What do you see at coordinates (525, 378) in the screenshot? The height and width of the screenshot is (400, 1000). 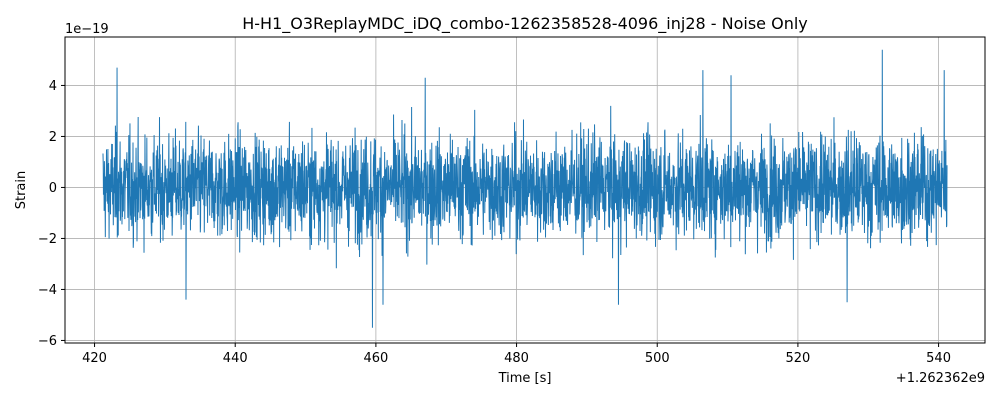 I see `x-axis-label: Time [s]` at bounding box center [525, 378].